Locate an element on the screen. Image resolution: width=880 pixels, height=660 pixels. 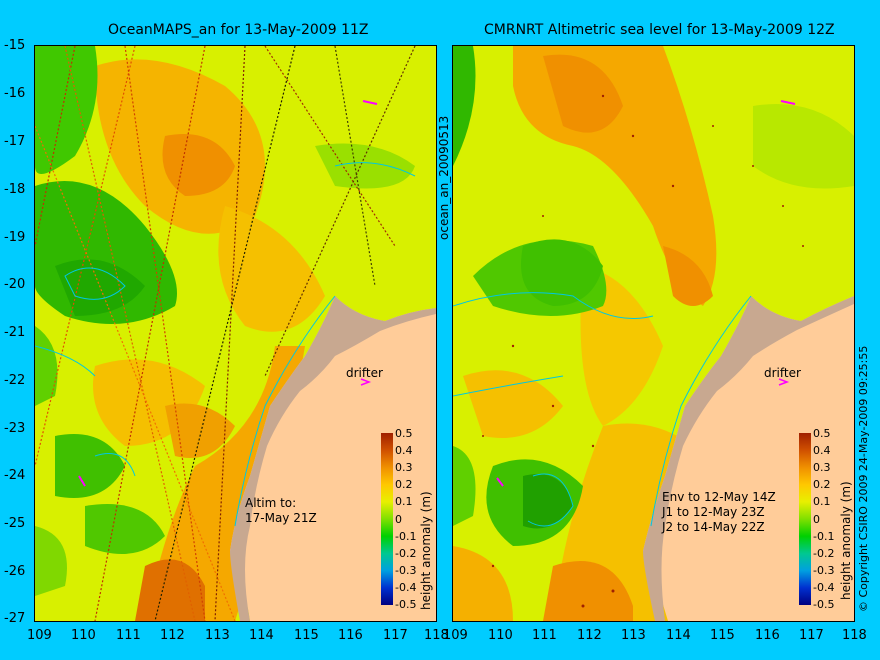
right-note-line-3: J2 to 14-May 22Z is located at coordinates (713, 527).